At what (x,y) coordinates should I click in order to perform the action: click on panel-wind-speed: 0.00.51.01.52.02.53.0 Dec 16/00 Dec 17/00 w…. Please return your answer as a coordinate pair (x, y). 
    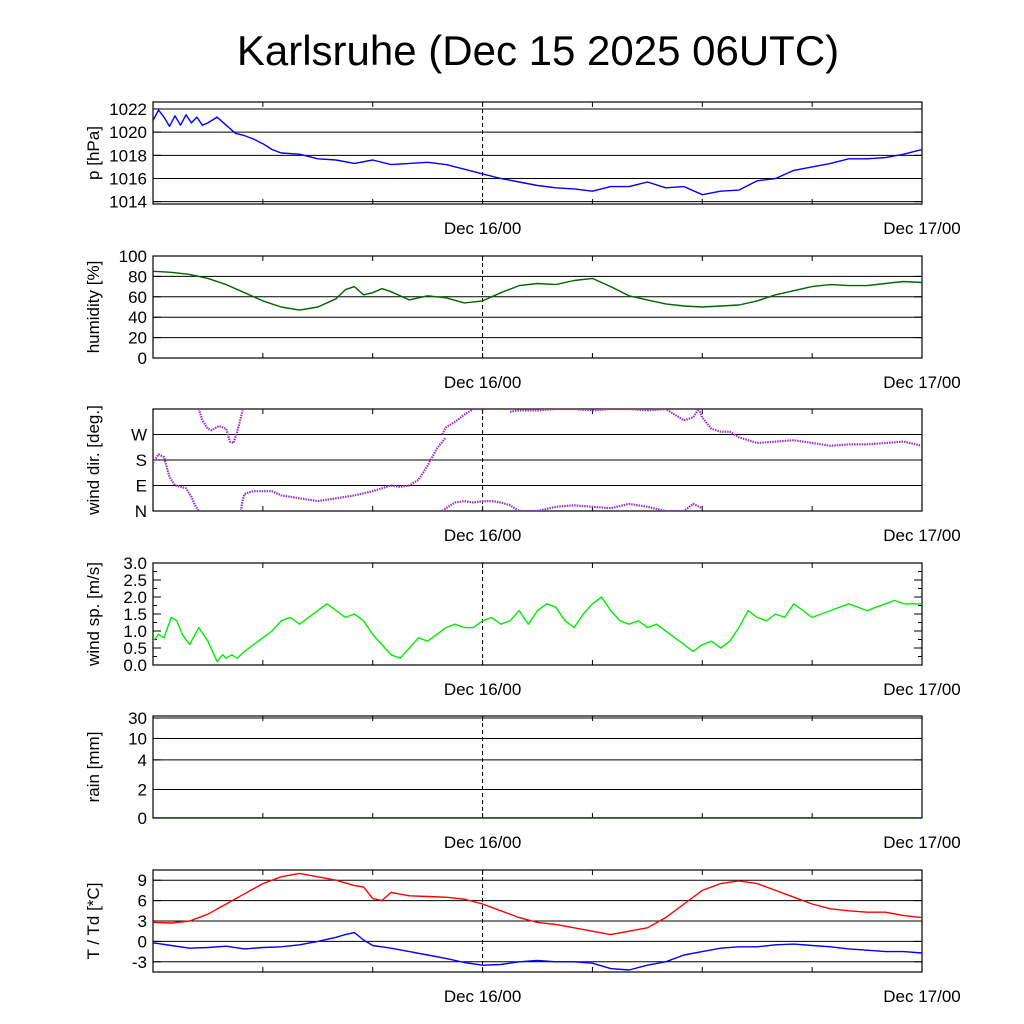
    Looking at the image, I should click on (522, 626).